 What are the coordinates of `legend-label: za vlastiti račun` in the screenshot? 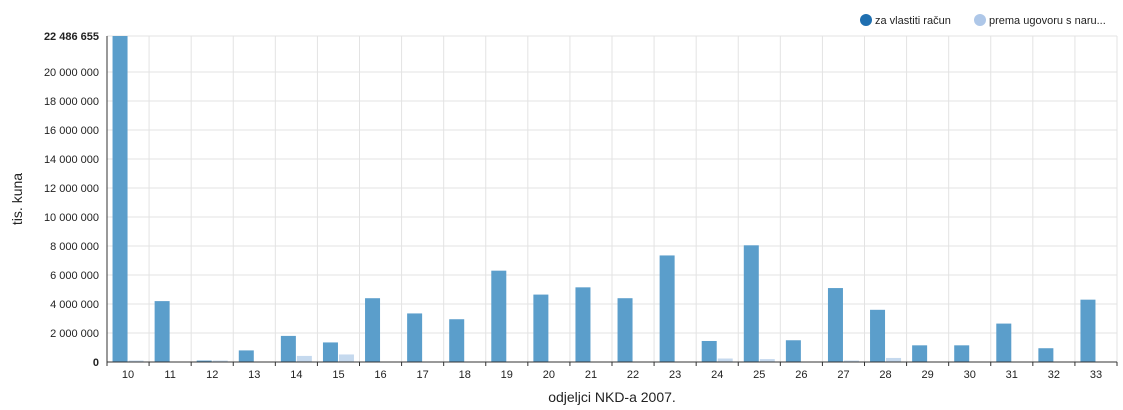 It's located at (913, 21).